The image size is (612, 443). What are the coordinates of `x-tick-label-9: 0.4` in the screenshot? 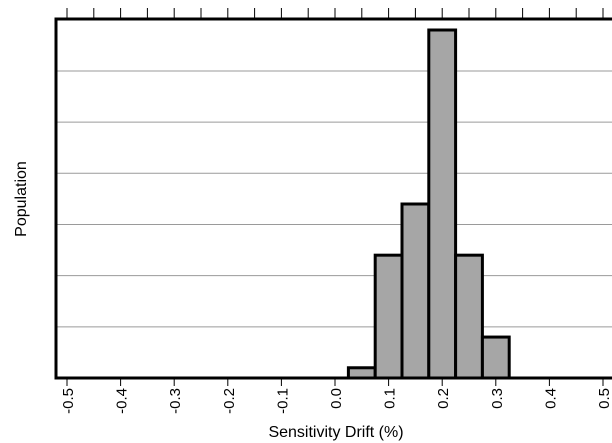 It's located at (550, 398).